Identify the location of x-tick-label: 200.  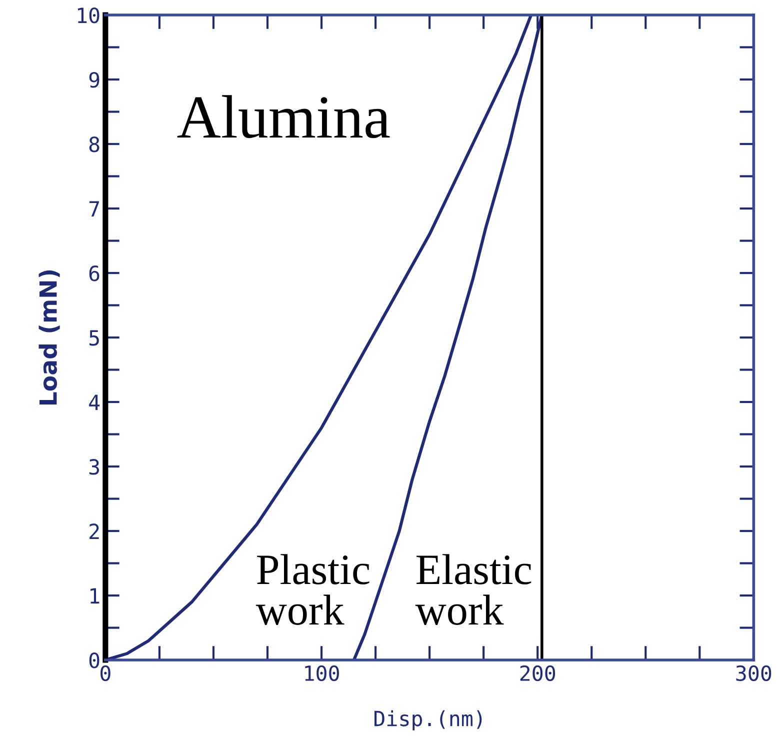
(538, 673).